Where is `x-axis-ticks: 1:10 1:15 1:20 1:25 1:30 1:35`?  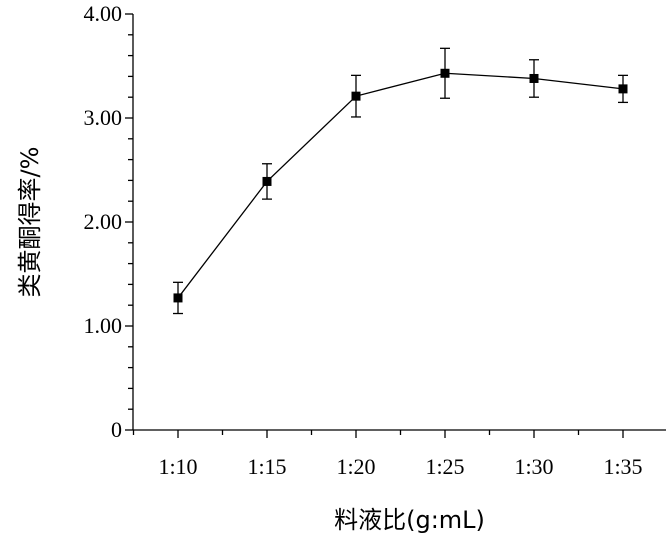
x-axis-ticks: 1:10 1:15 1:20 1:25 1:30 1:35 is located at coordinates (387, 454).